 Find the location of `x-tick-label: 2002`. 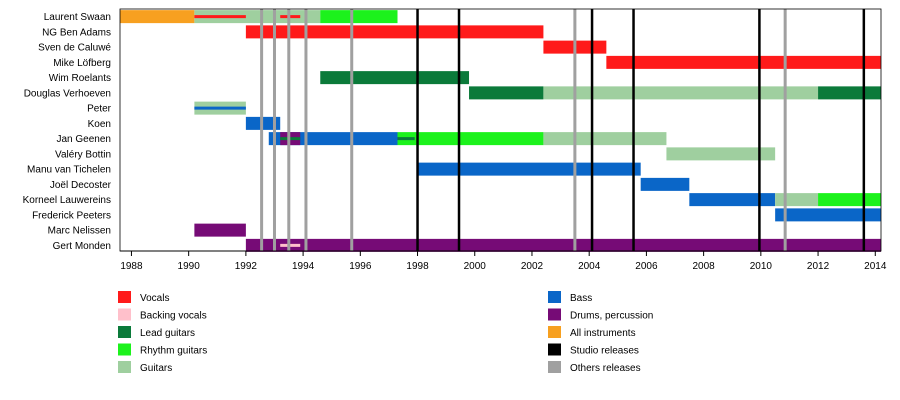

x-tick-label: 2002 is located at coordinates (532, 266).